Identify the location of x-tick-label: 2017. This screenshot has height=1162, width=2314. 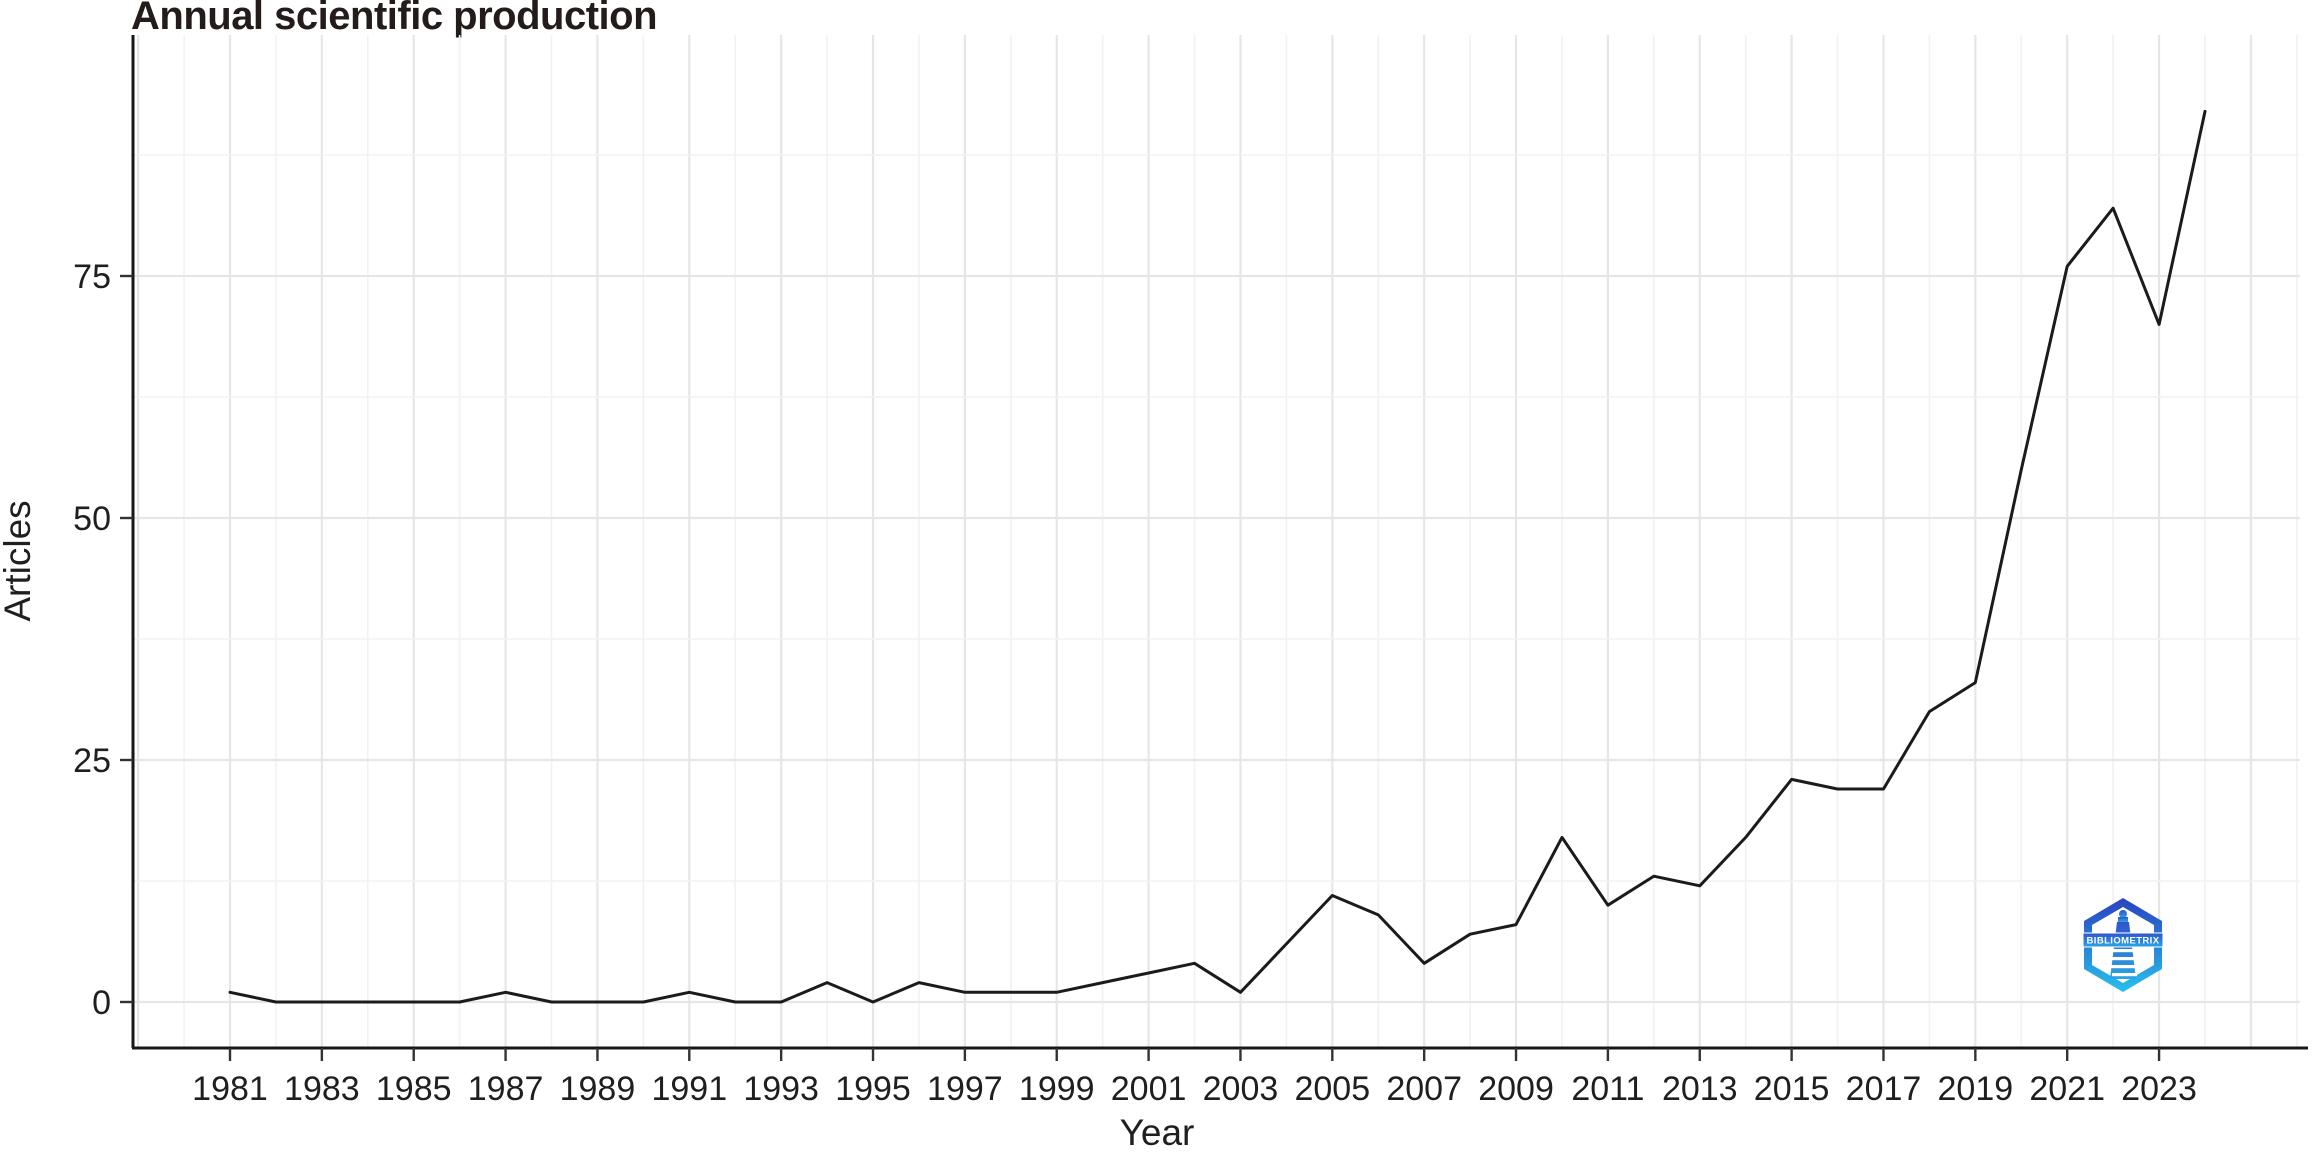
(1884, 1089).